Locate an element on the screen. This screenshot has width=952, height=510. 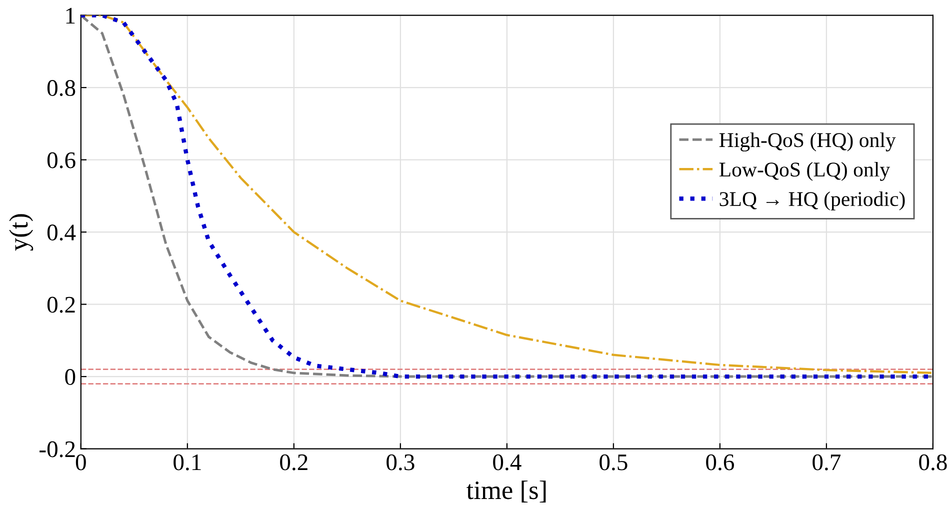
y-tick-label: 0.6 is located at coordinates (61, 160).